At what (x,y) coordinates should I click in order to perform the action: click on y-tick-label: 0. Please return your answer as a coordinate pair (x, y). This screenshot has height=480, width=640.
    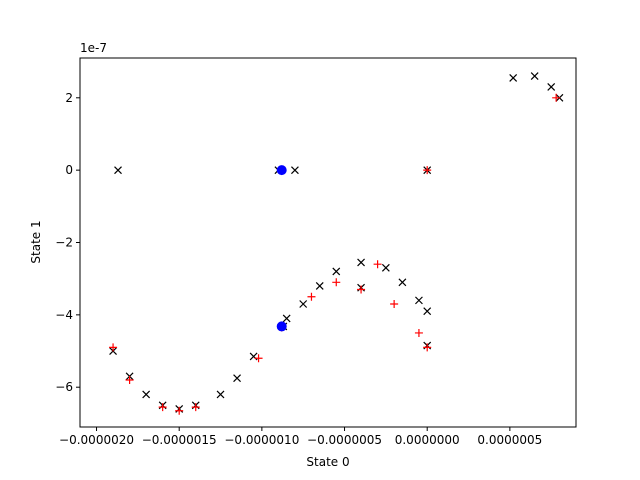
    Looking at the image, I should click on (69, 170).